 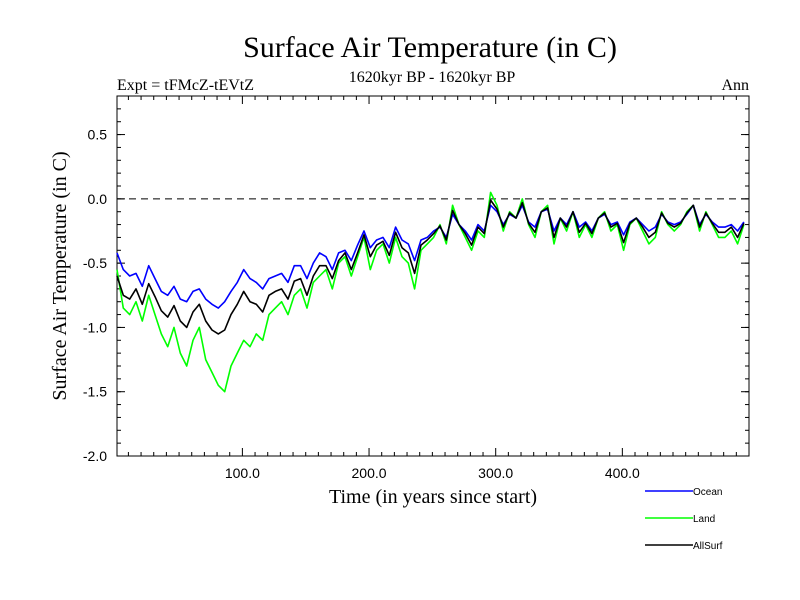 What do you see at coordinates (495, 473) in the screenshot?
I see `x-tick-label: 300.0` at bounding box center [495, 473].